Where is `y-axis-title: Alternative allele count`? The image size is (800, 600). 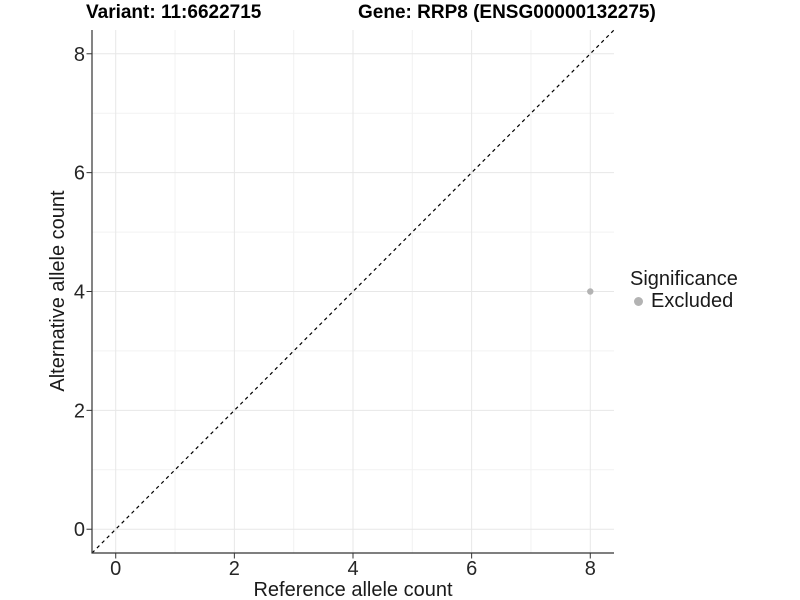 y-axis-title: Alternative allele count is located at coordinates (58, 291).